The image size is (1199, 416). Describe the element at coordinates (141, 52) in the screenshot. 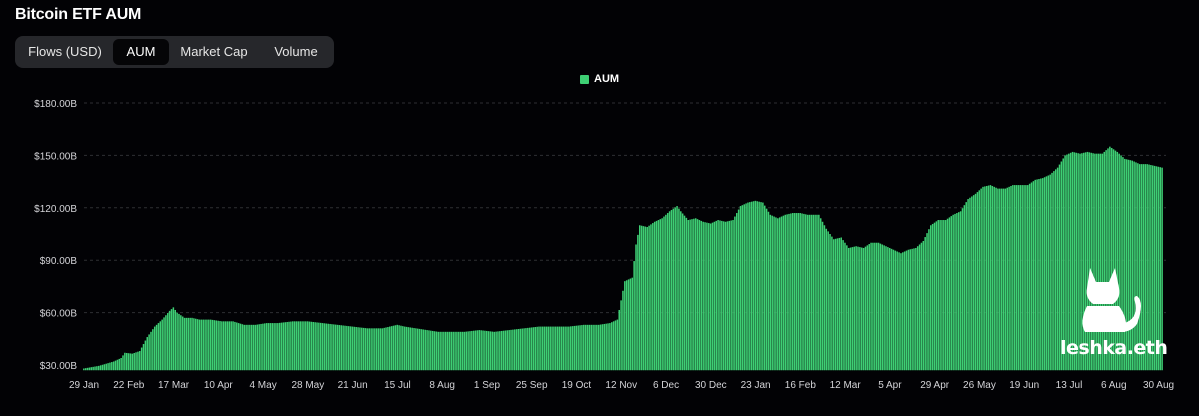

I see `tab-aum: AUM` at that location.